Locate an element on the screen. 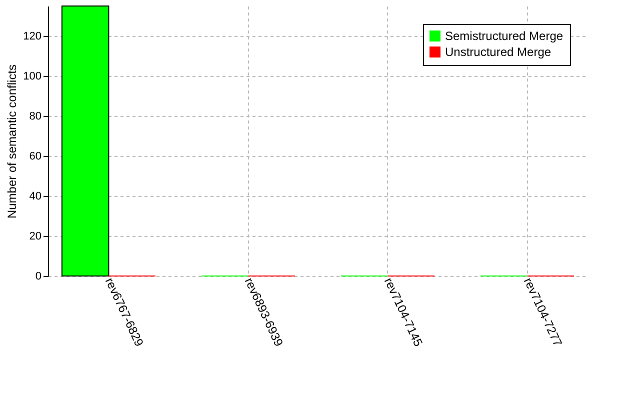  y-tick-label: 120 is located at coordinates (32, 36).